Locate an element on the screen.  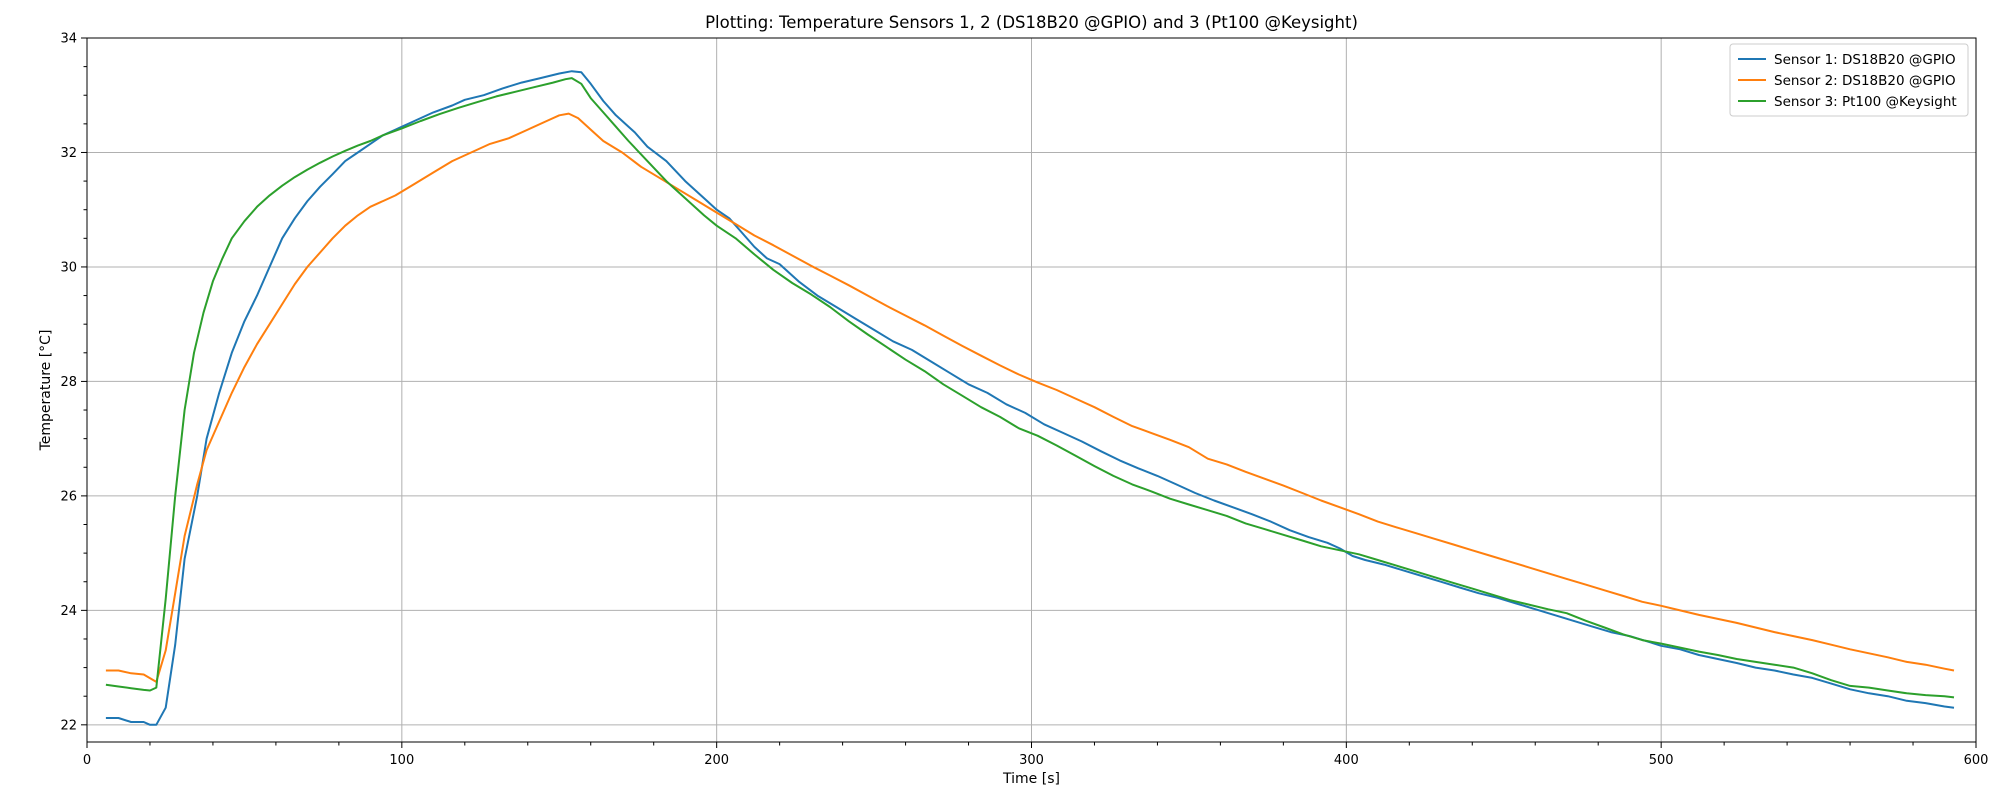
y-tick-label: 34 is located at coordinates (68, 39).